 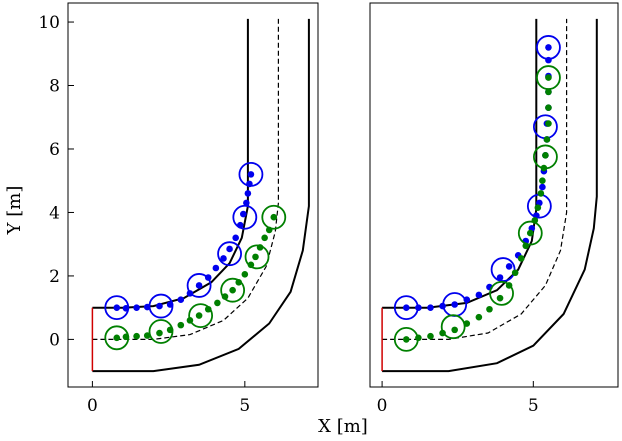 What do you see at coordinates (54, 277) in the screenshot?
I see `y-tick-label: 2` at bounding box center [54, 277].